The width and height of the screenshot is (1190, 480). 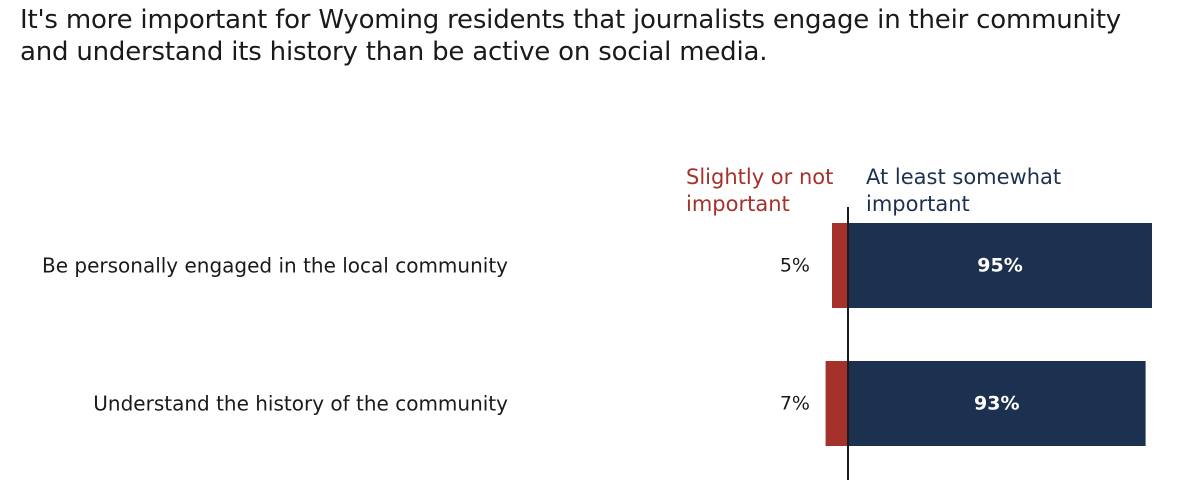 What do you see at coordinates (759, 191) in the screenshot?
I see `legend-negative: Slightly or not important` at bounding box center [759, 191].